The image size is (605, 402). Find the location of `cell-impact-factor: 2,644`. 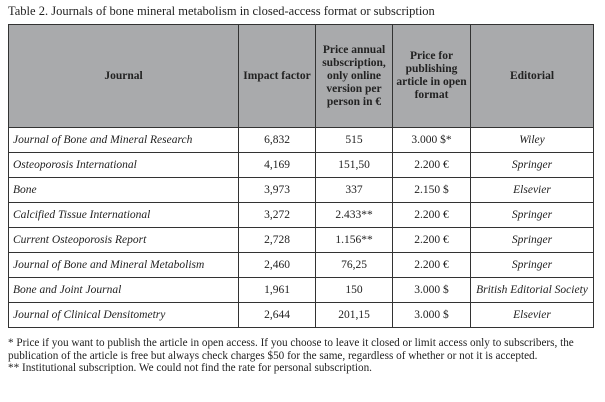

cell-impact-factor: 2,644 is located at coordinates (277, 315).